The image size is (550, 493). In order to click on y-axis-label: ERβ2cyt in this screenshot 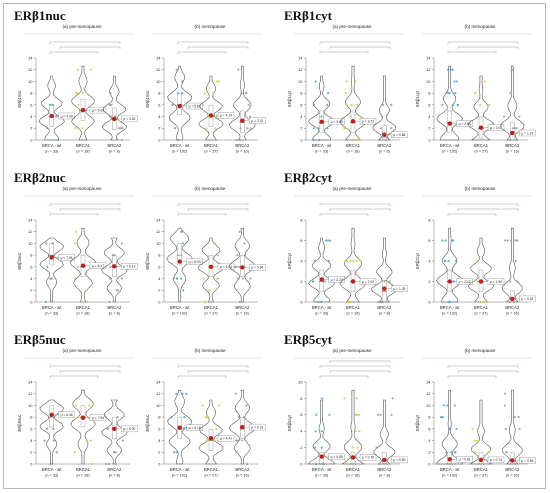, I will do `click(417, 260)`.